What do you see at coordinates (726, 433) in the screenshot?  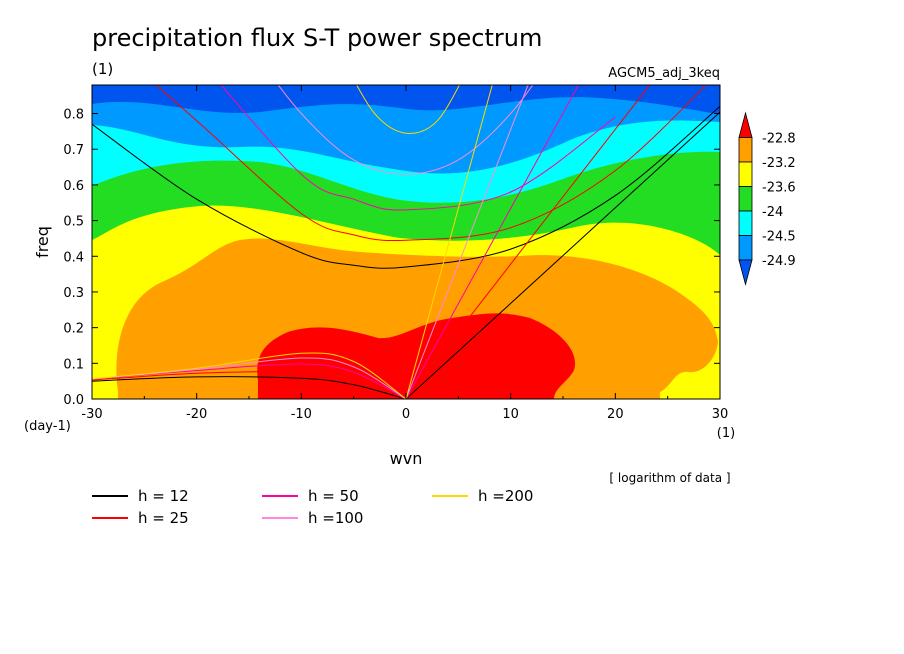 I see `x-axis-unit: (1)` at bounding box center [726, 433].